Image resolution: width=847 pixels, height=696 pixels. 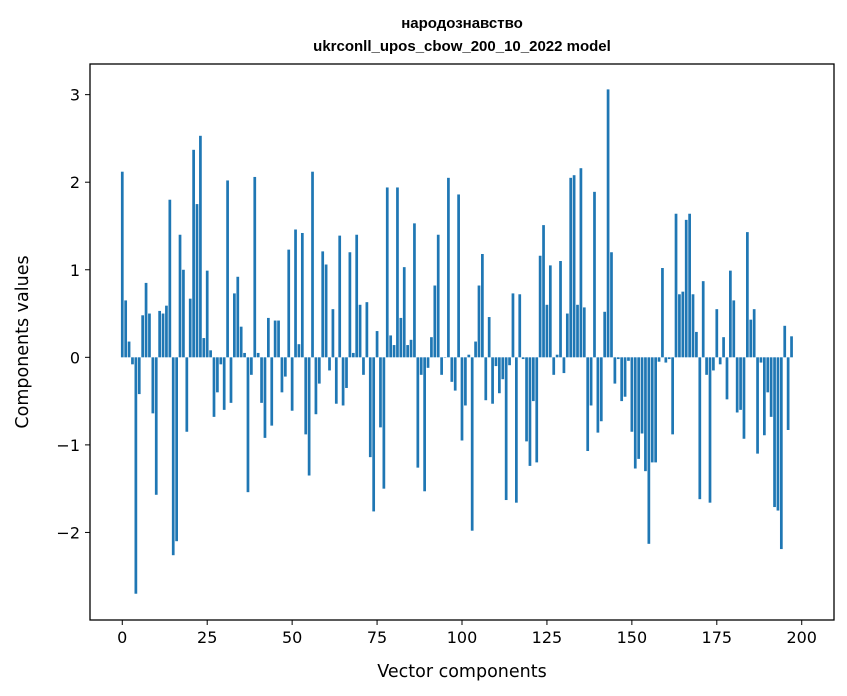 I want to click on y-tick-label: 1, so click(x=75, y=270).